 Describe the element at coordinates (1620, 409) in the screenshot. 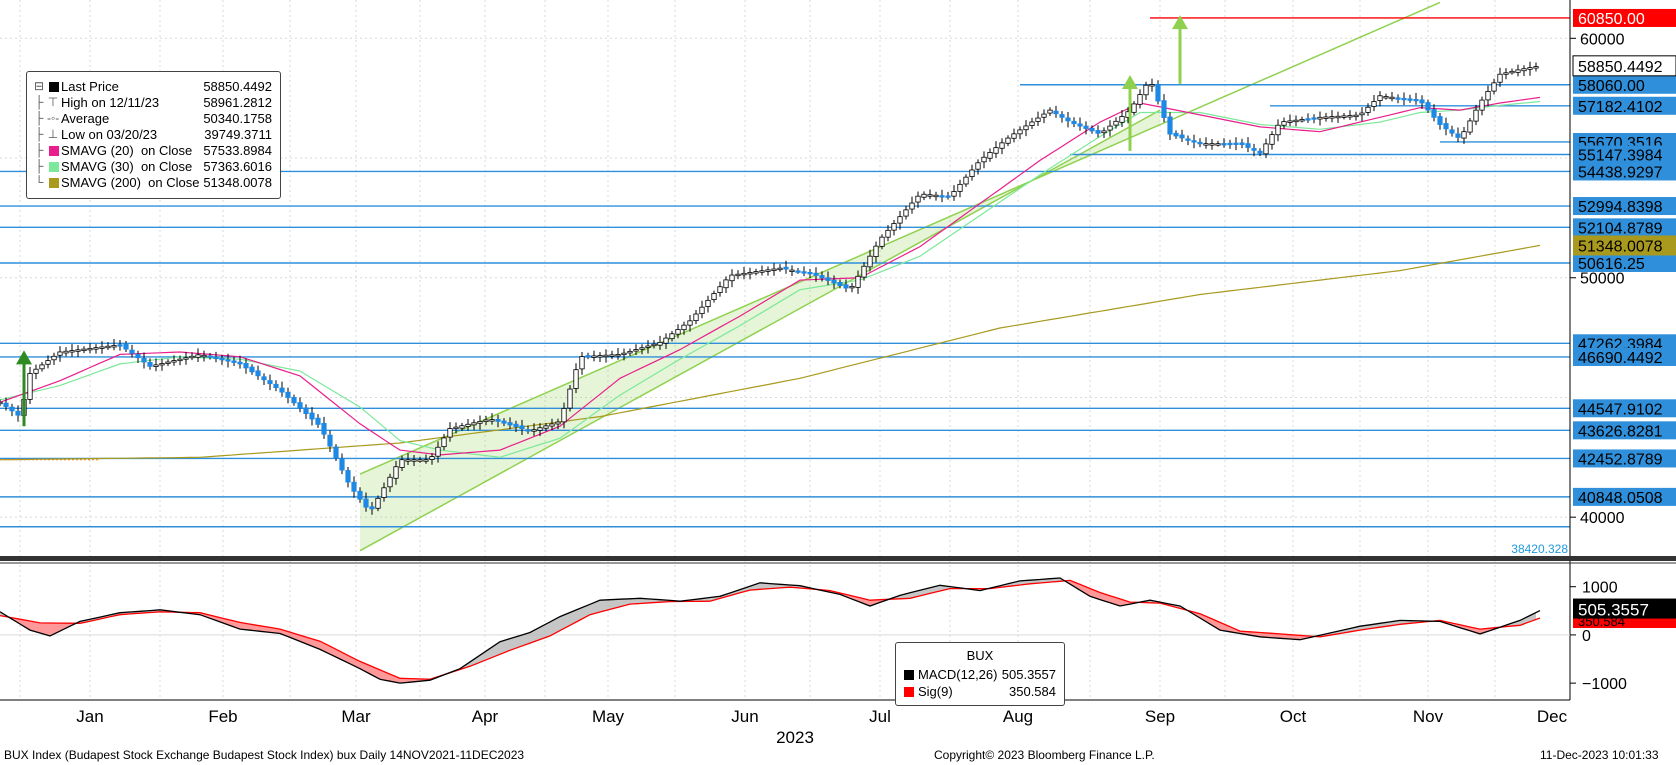

I see `level-label-text: 44547.9102` at that location.